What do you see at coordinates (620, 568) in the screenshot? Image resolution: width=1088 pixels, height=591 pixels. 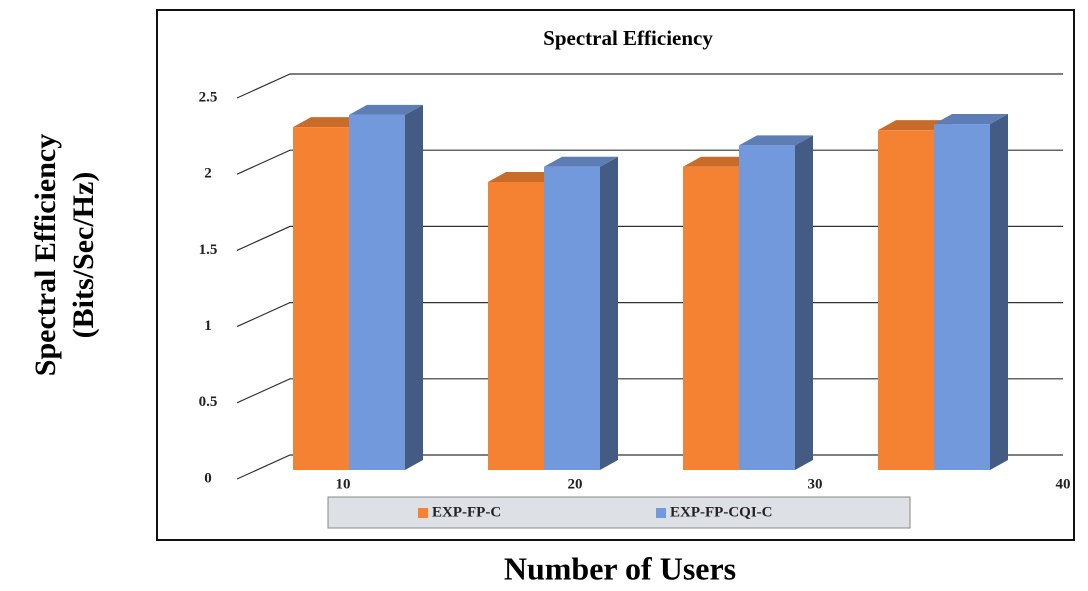 I see `x-axis-title: Number of Users` at bounding box center [620, 568].